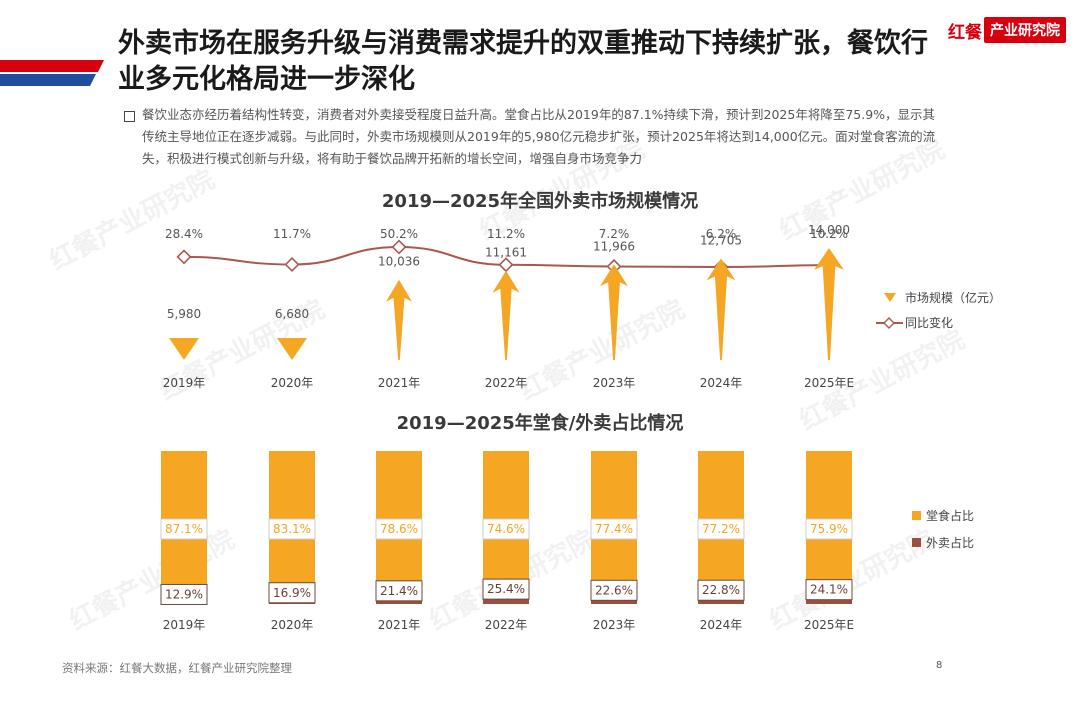 The width and height of the screenshot is (1080, 720). I want to click on dine-in-label: 74.6%, so click(506, 529).